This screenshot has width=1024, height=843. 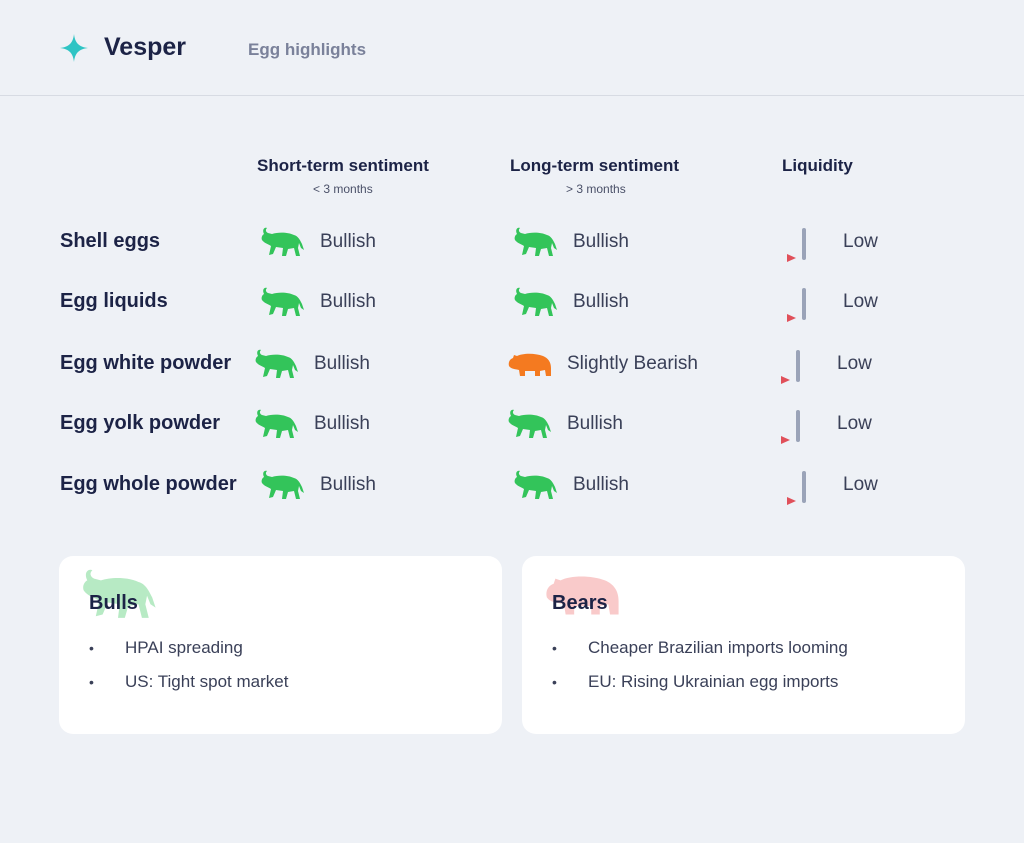 What do you see at coordinates (512, 48) in the screenshot?
I see `header: Vesper Egg highlights` at bounding box center [512, 48].